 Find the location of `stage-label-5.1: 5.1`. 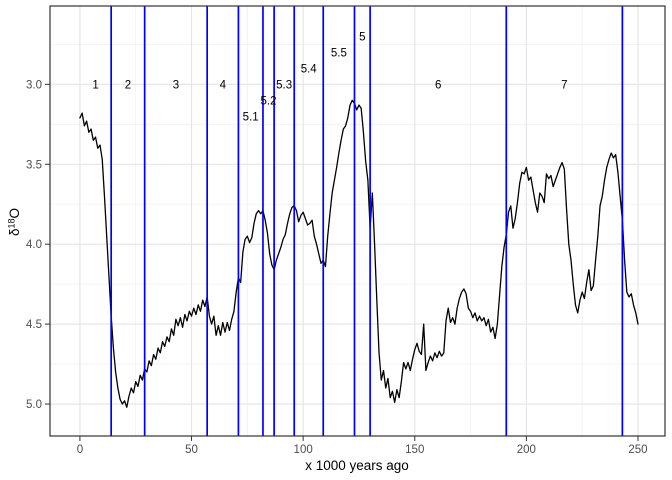

stage-label-5.1: 5.1 is located at coordinates (251, 117).